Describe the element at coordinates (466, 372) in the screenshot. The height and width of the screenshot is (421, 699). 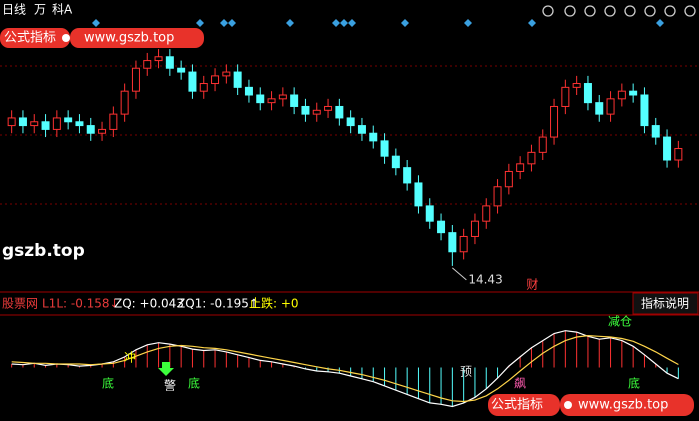
I see `signal-label: 预` at that location.